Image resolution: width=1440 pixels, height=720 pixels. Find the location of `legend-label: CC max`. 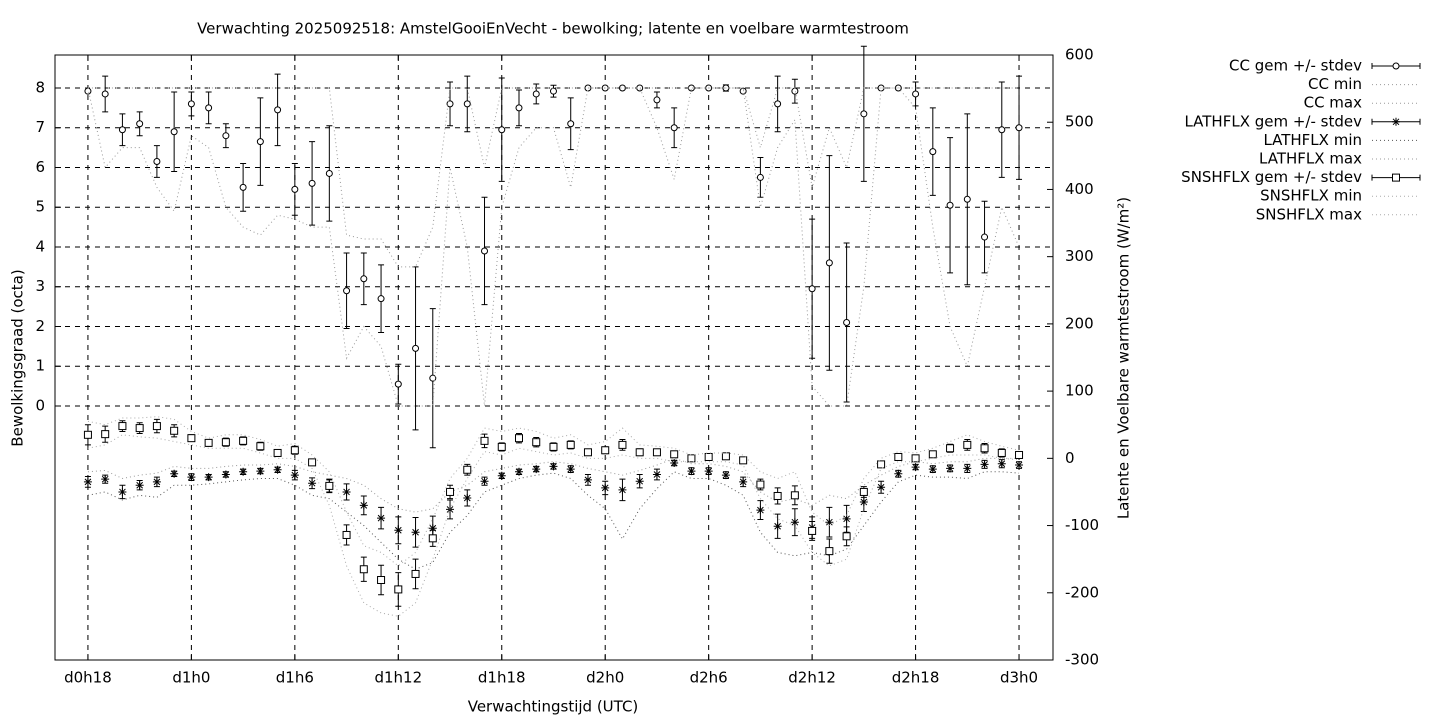

legend-label: CC max is located at coordinates (1333, 103).